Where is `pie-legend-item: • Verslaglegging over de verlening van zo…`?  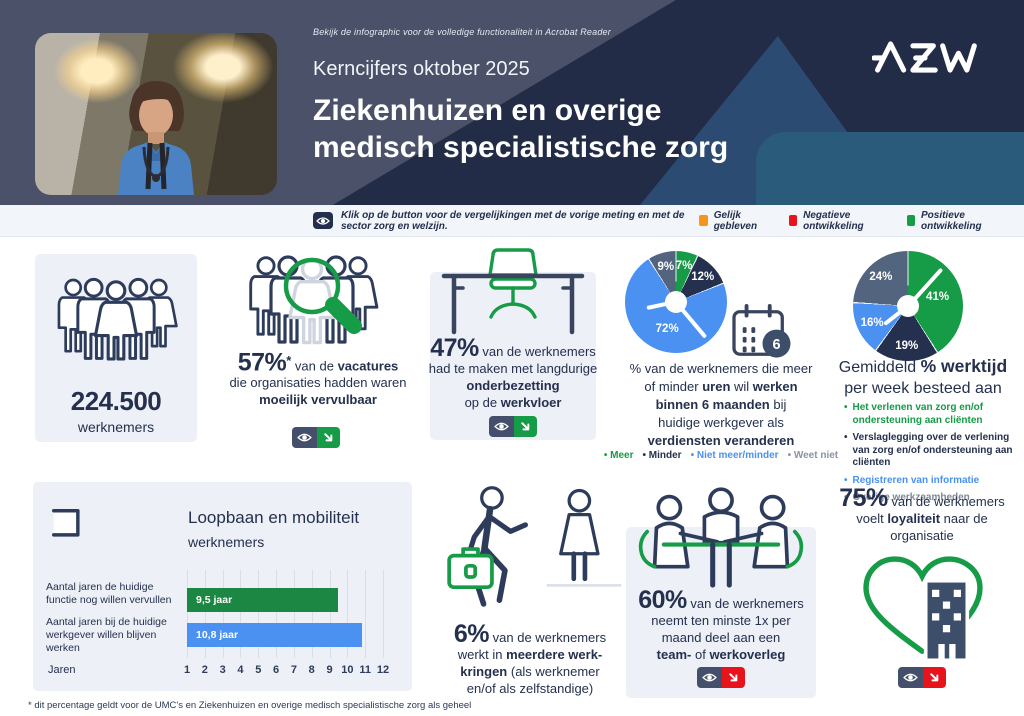 pie-legend-item: • Verslaglegging over de verlening van zo… is located at coordinates (930, 451).